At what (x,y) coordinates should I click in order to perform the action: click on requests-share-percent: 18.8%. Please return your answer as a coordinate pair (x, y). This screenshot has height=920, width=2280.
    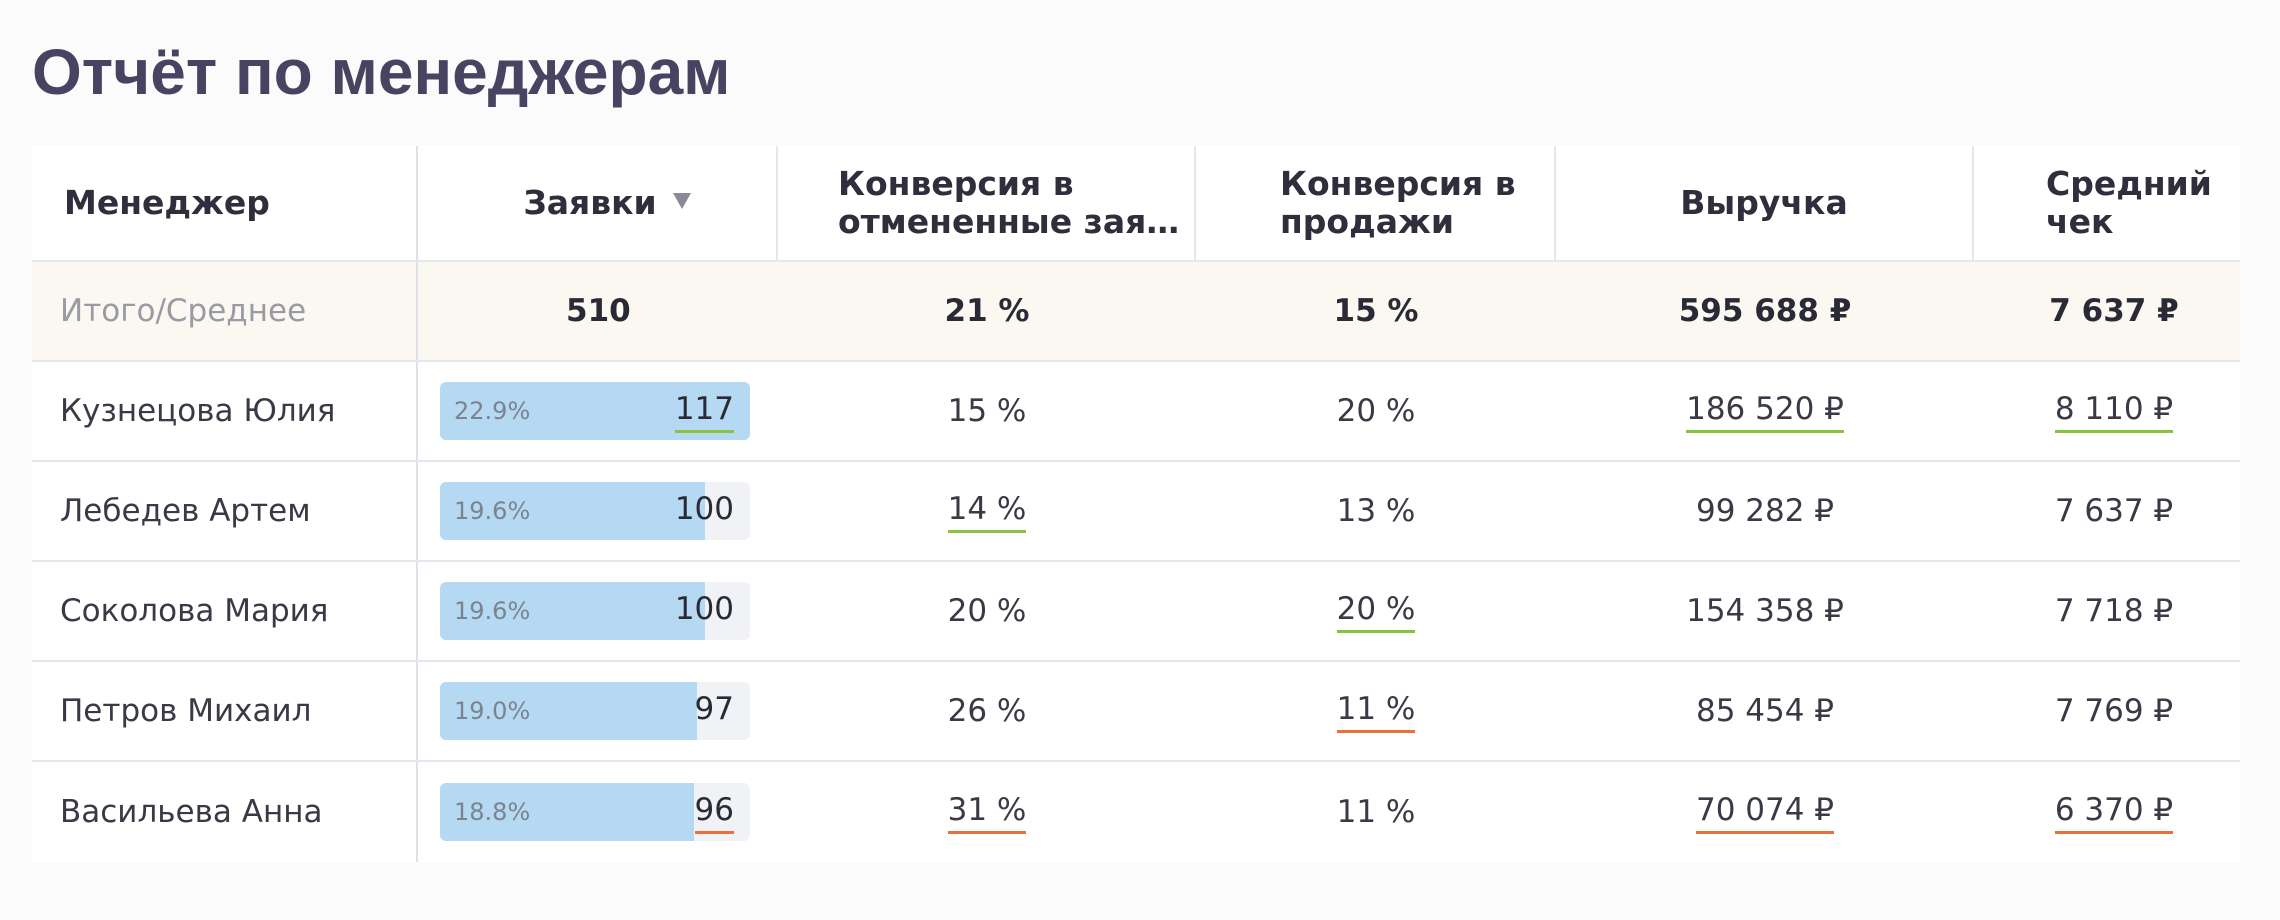
    Looking at the image, I should click on (492, 812).